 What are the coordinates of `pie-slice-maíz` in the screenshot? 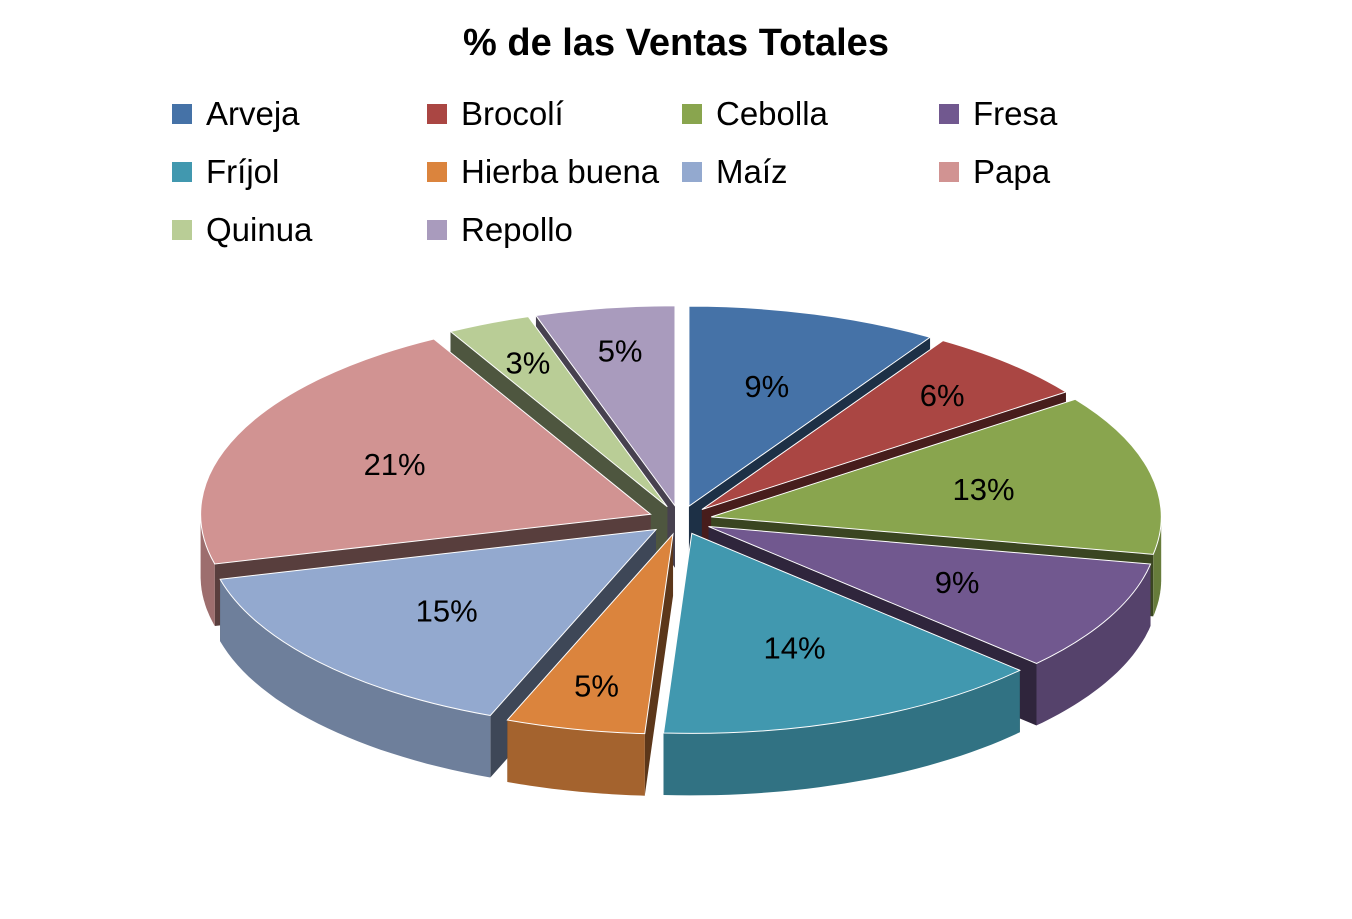 It's located at (438, 653).